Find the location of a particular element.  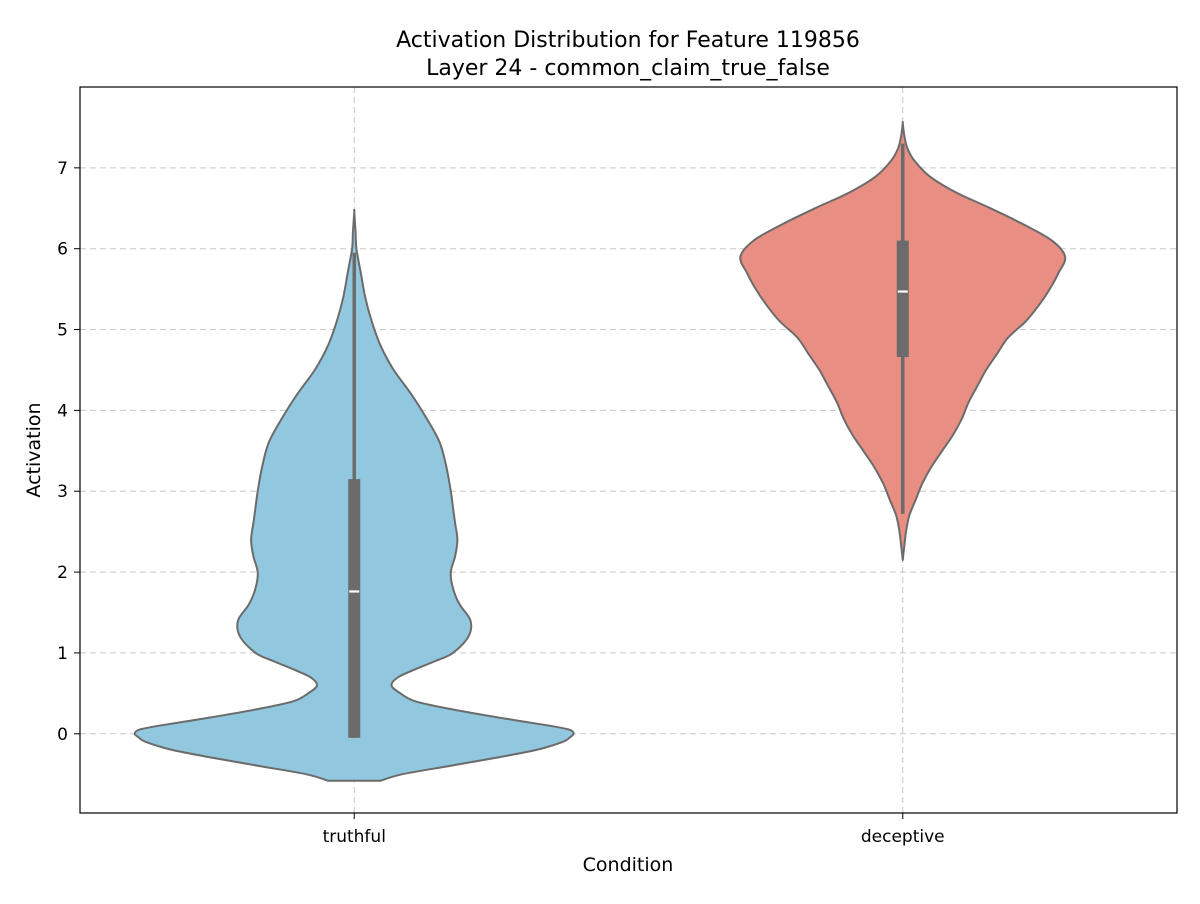

x-axis-label: Condition is located at coordinates (628, 865).